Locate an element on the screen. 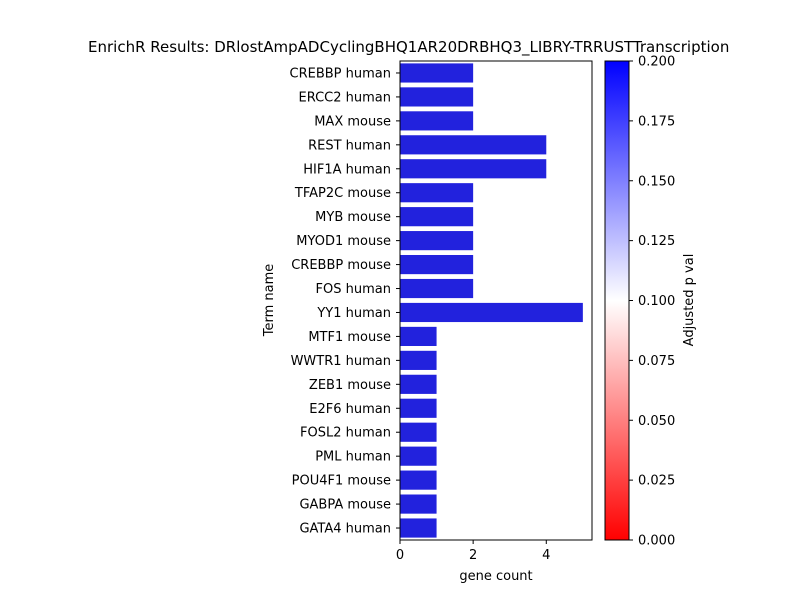 This screenshot has width=800, height=600. y-tick-label: MAX mouse is located at coordinates (352, 121).